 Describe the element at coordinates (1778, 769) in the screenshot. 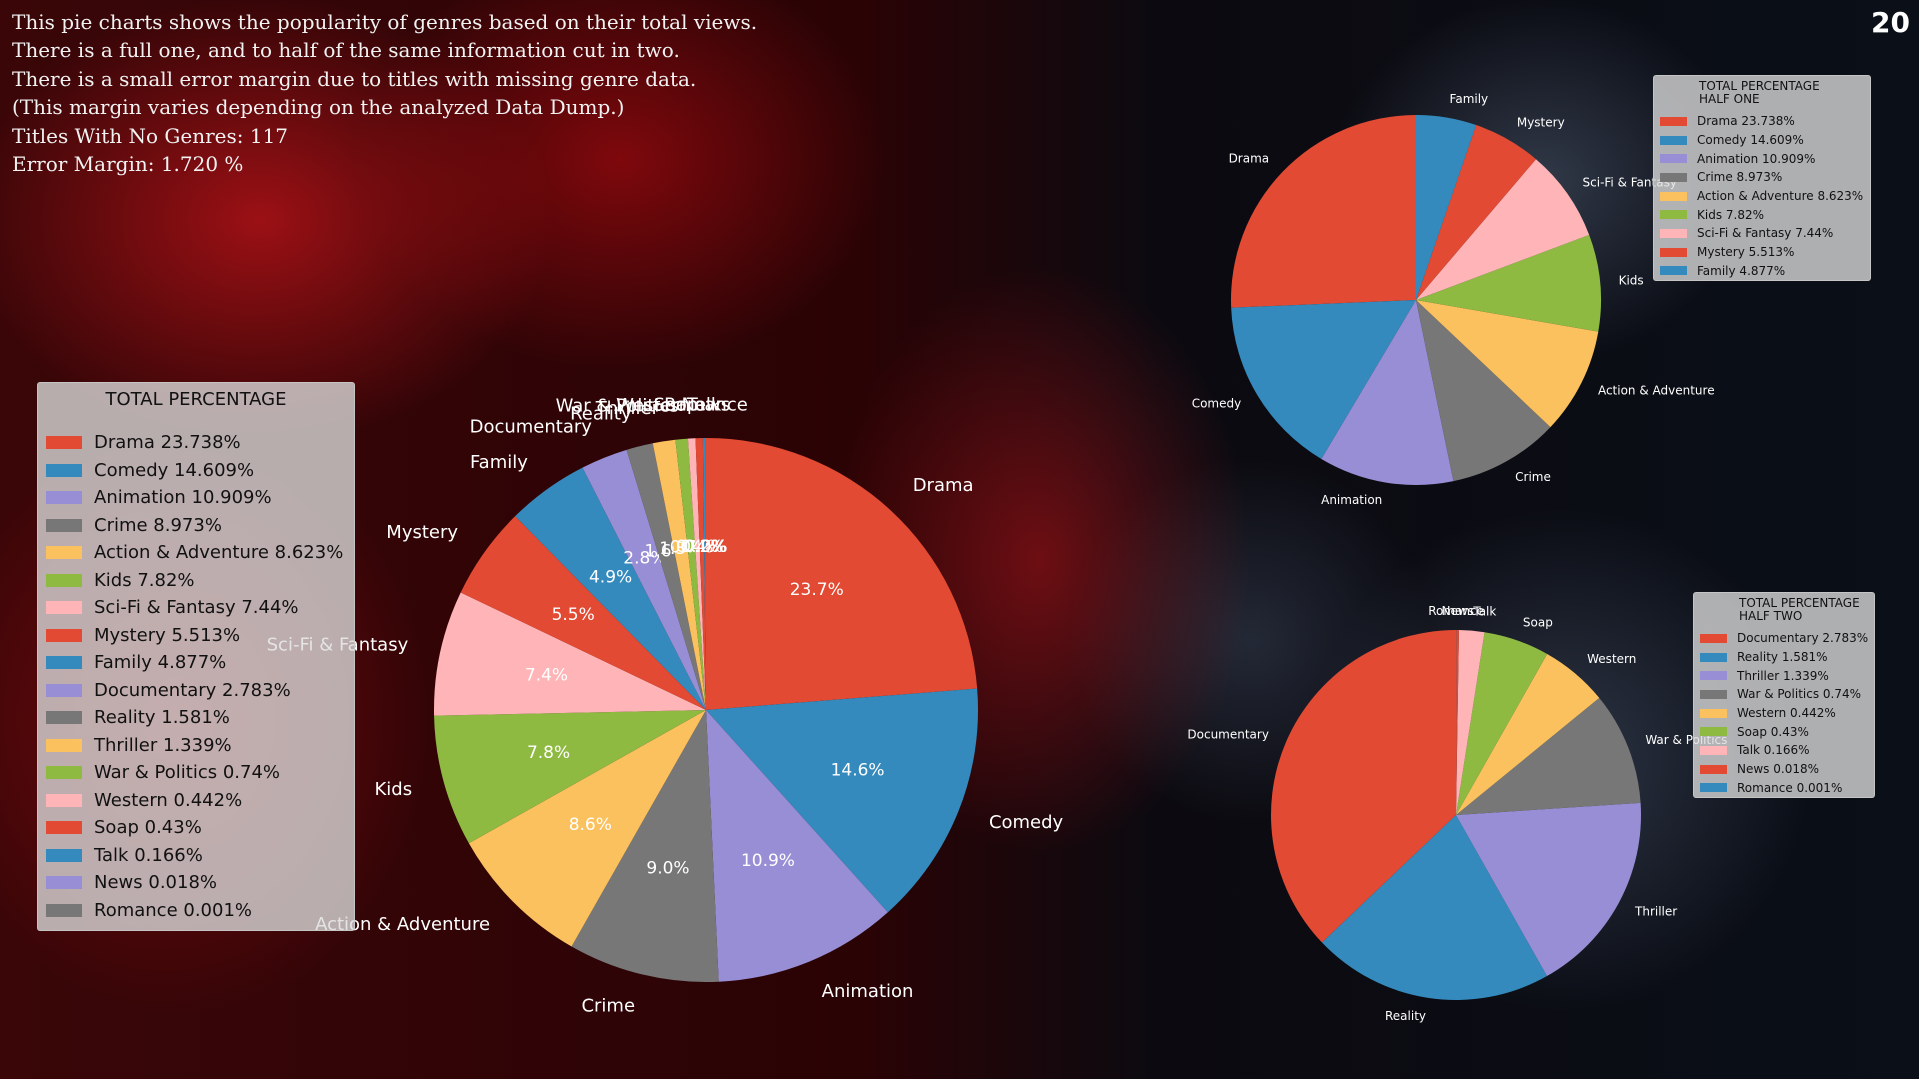

I see `legend-label: News 0.018%` at that location.